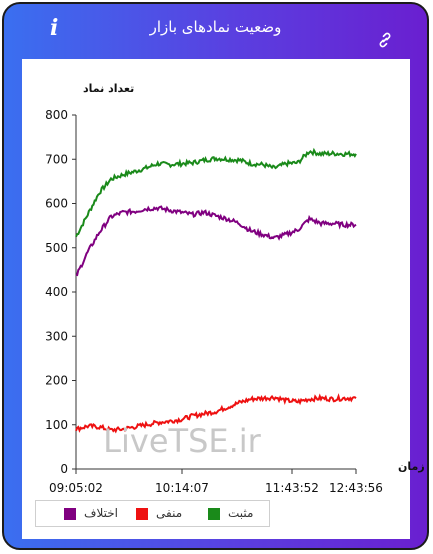 The image size is (433, 554). I want to click on y-tick-label: 700, so click(56, 159).